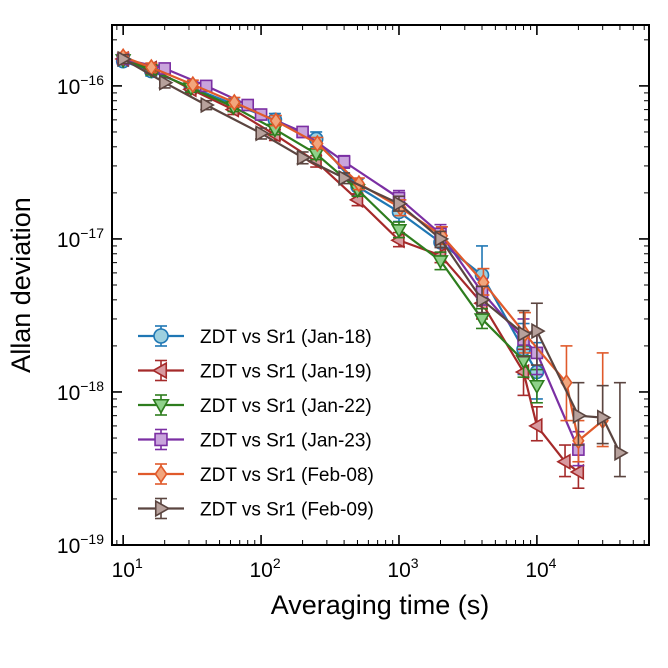 This screenshot has height=668, width=668. What do you see at coordinates (540, 568) in the screenshot?
I see `x-tick-label: 10⁴` at bounding box center [540, 568].